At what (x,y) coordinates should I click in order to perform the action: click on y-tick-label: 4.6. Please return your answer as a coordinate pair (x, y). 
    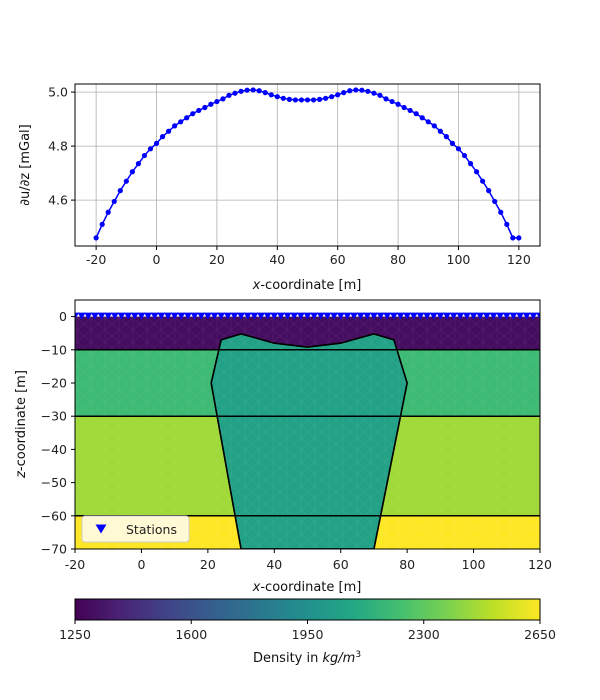
    Looking at the image, I should click on (58, 200).